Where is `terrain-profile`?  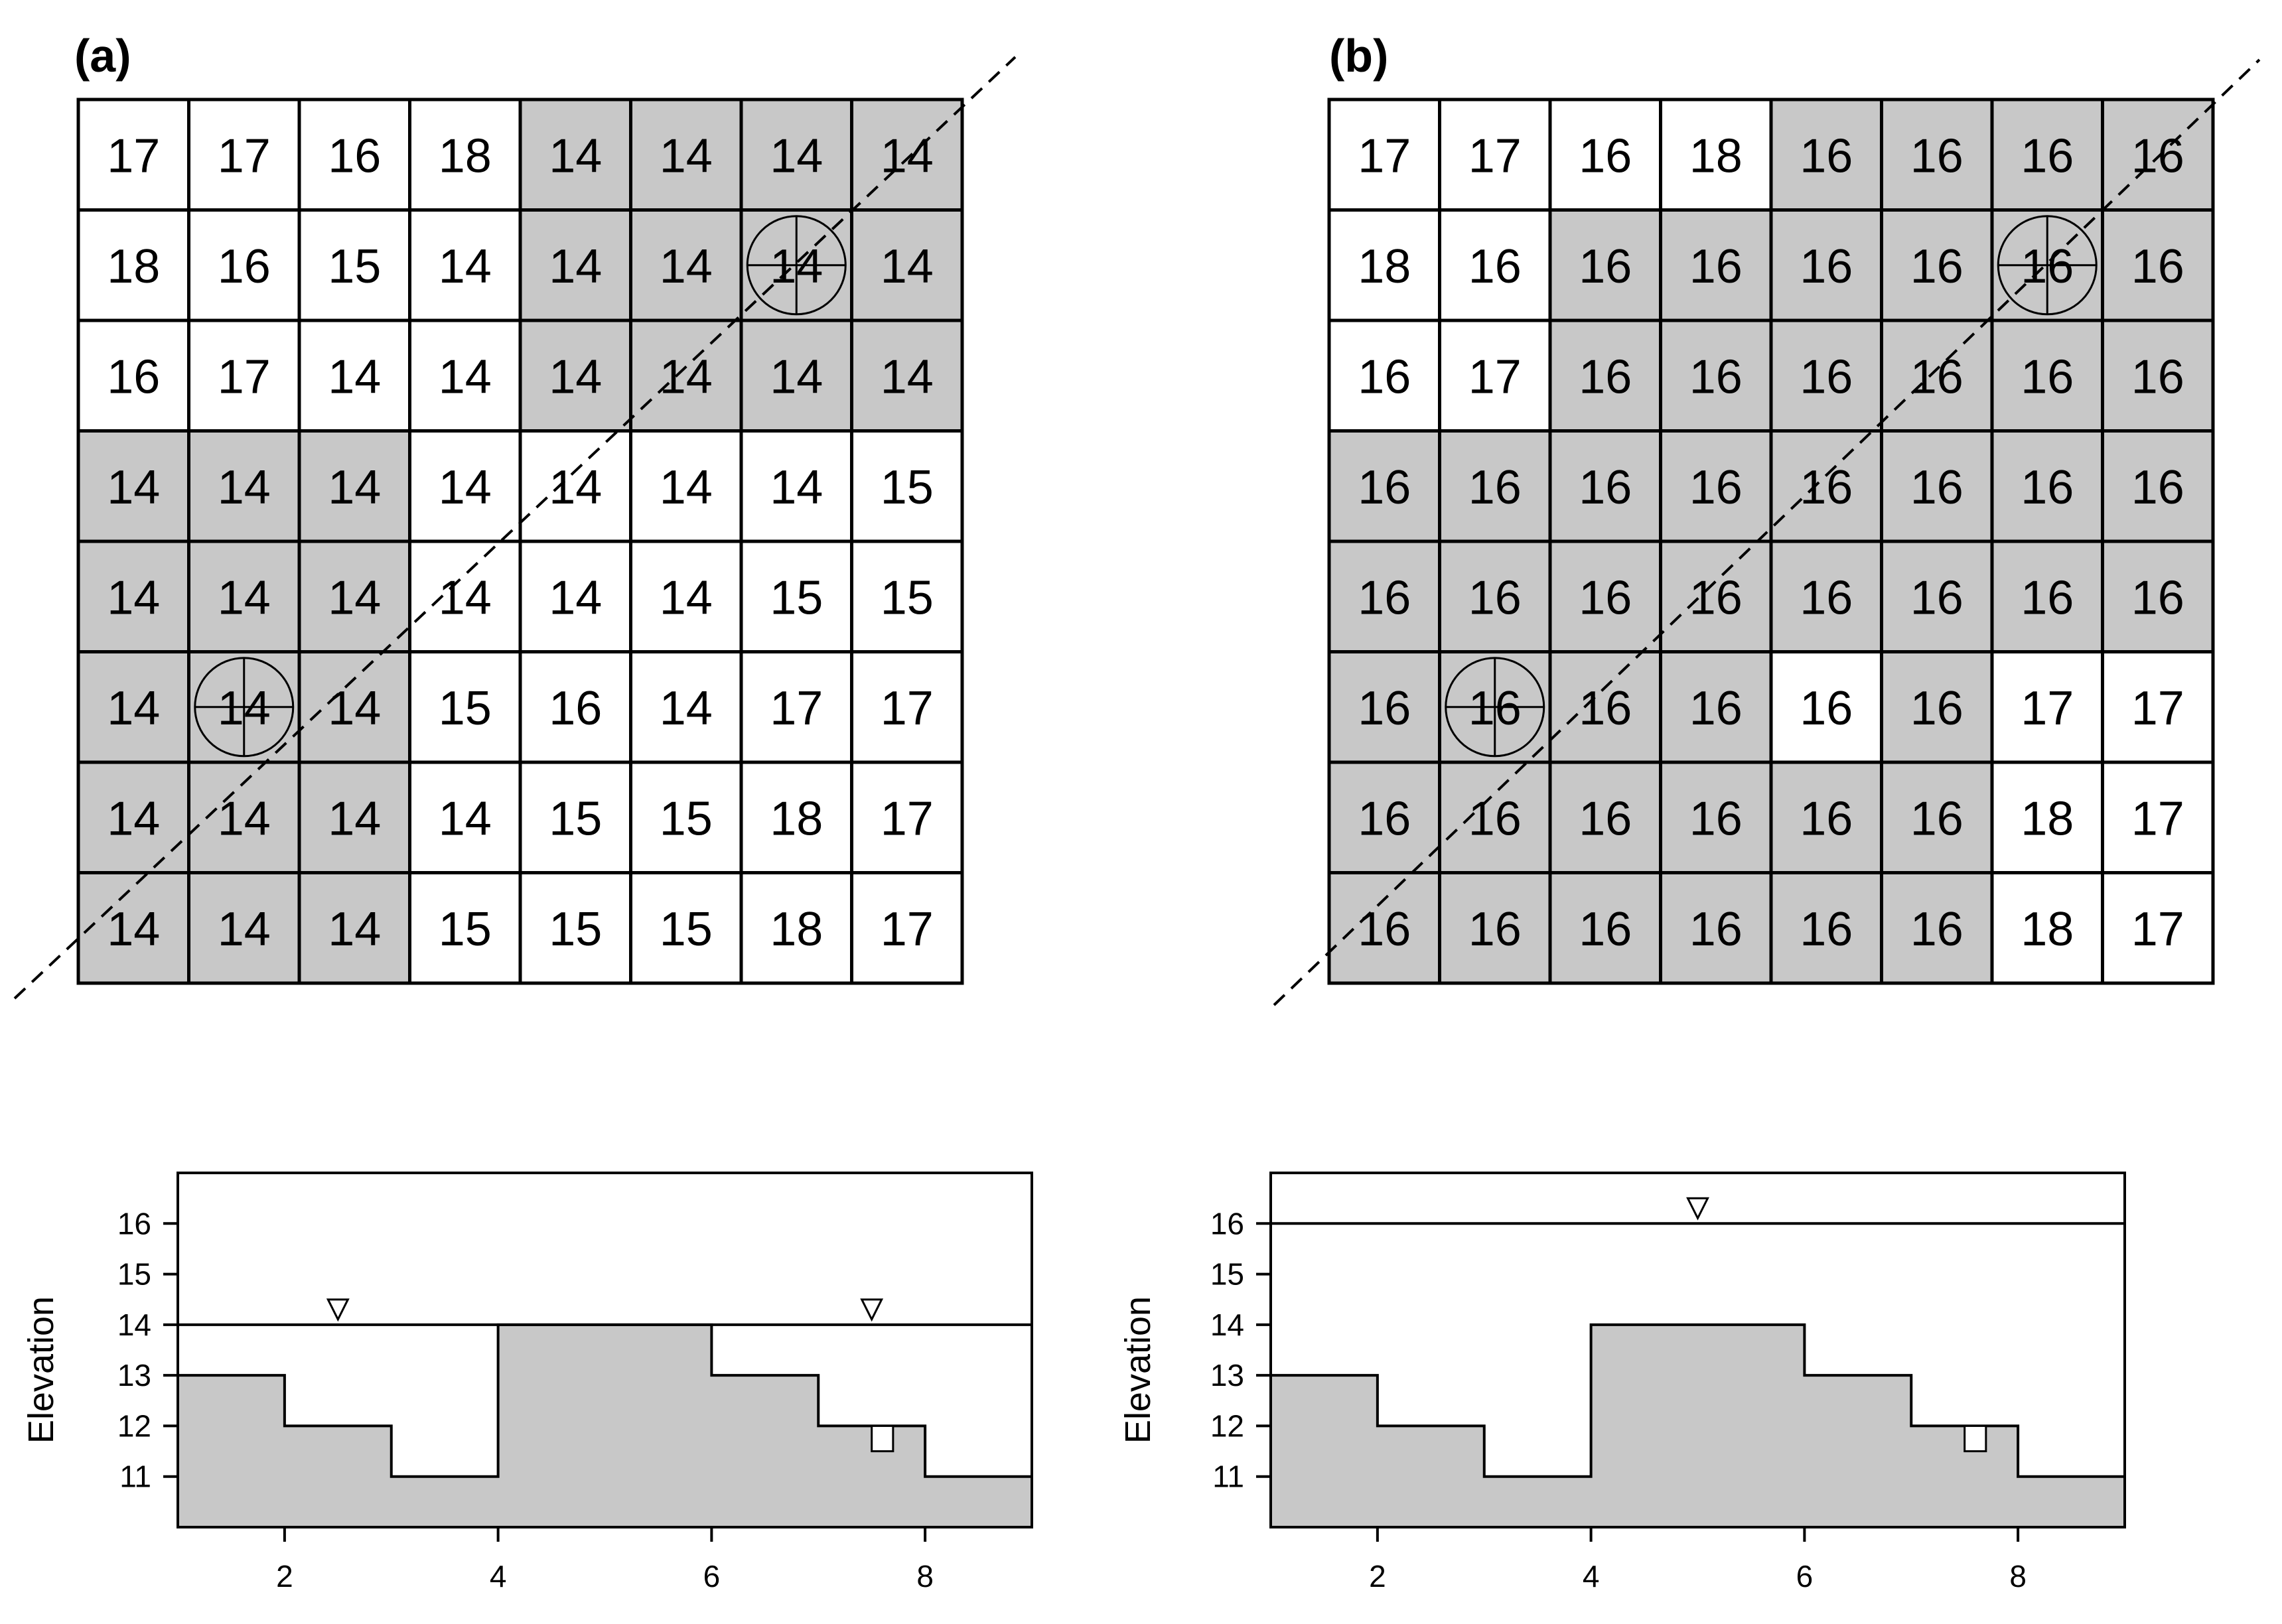
terrain-profile is located at coordinates (1697, 1425).